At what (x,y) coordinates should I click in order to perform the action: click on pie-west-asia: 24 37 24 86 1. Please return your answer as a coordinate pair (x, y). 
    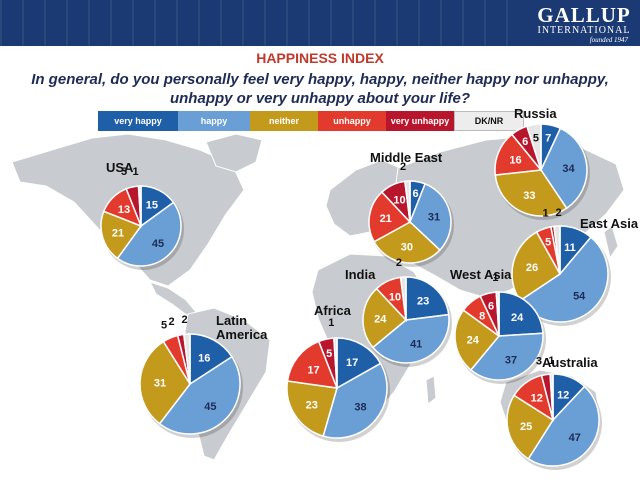
    Looking at the image, I should click on (500, 328).